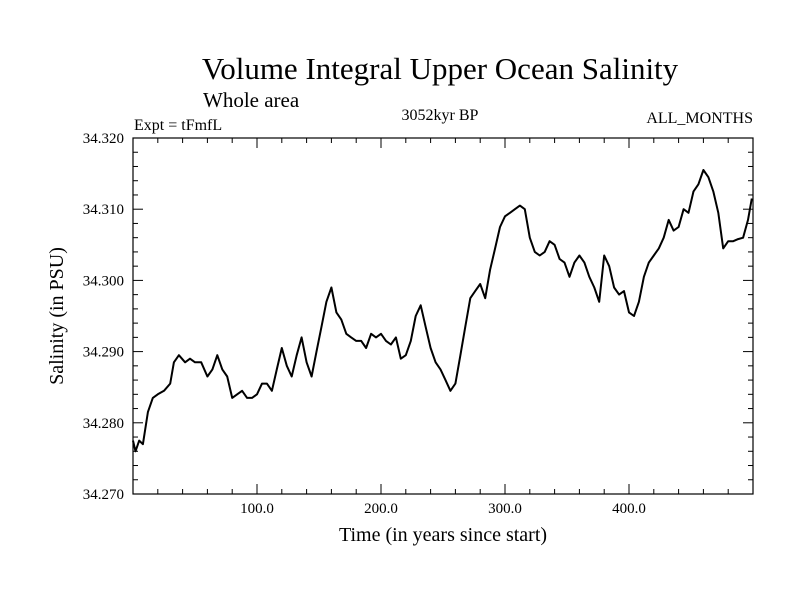  I want to click on y-tick-label: 34.320, so click(103, 139).